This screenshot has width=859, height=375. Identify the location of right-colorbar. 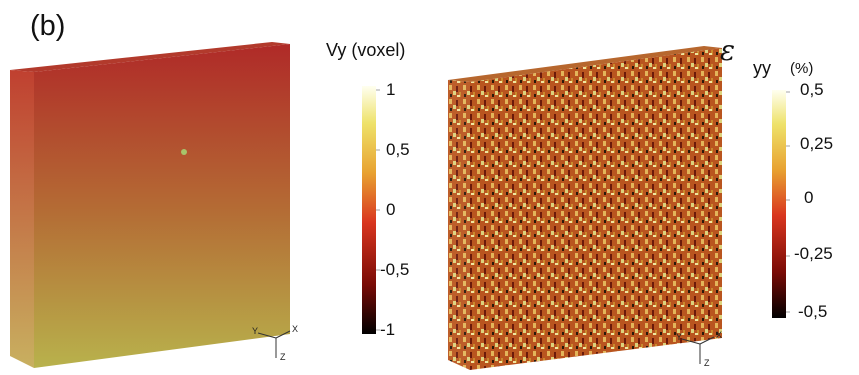
(781, 204).